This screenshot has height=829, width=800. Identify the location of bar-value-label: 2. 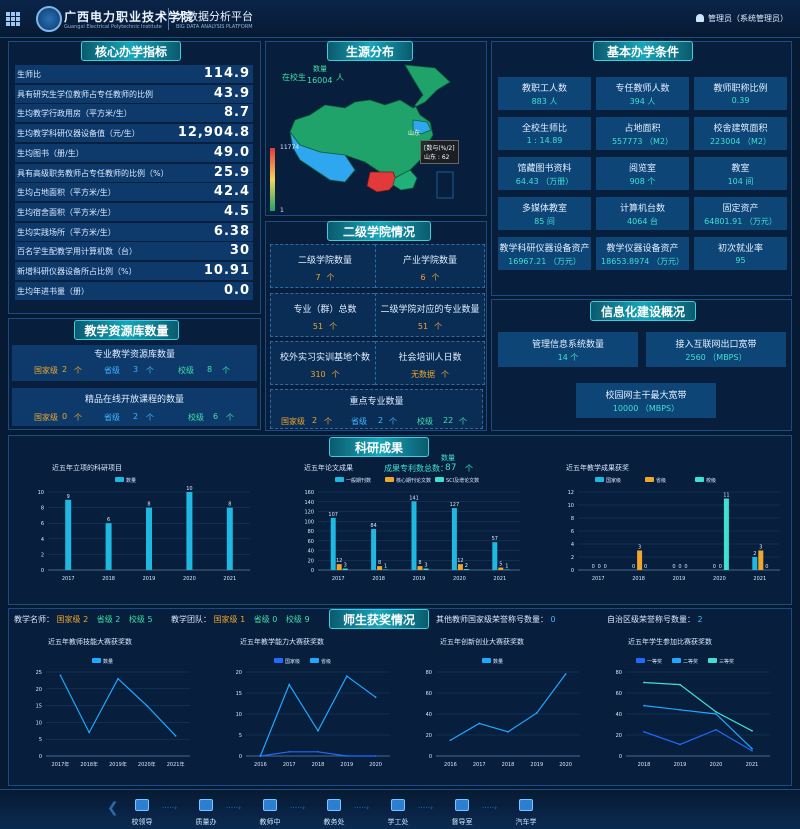
(754, 554).